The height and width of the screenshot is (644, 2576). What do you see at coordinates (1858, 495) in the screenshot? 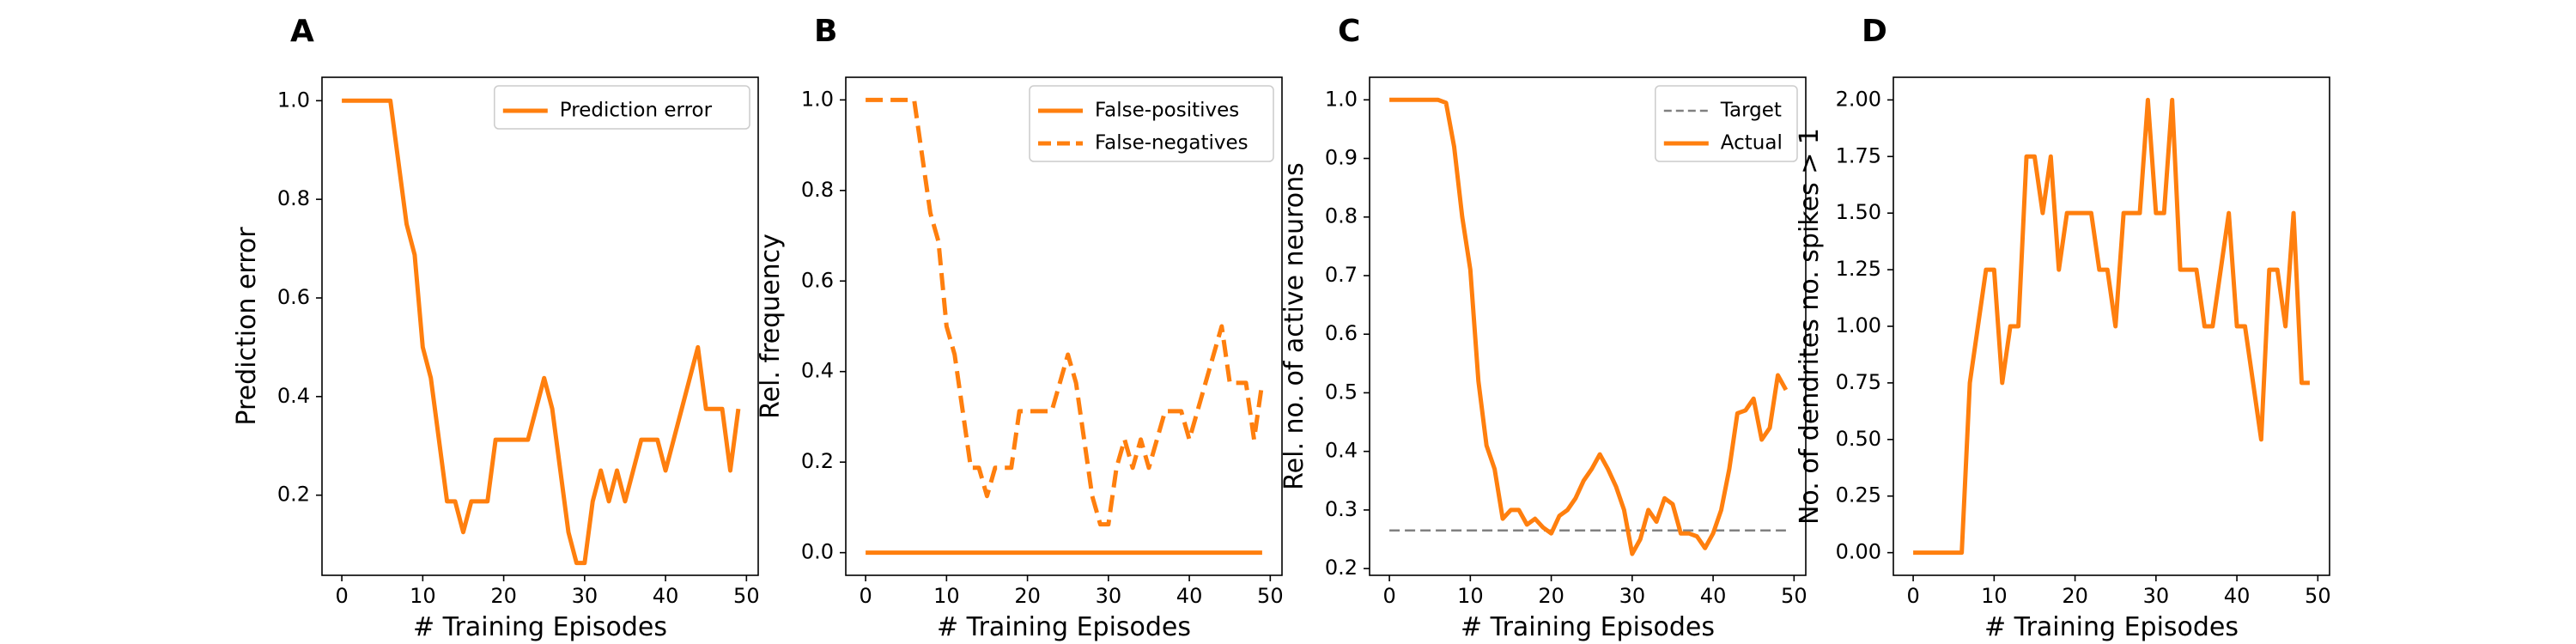
I see `y-tick-label: 0.25` at bounding box center [1858, 495].